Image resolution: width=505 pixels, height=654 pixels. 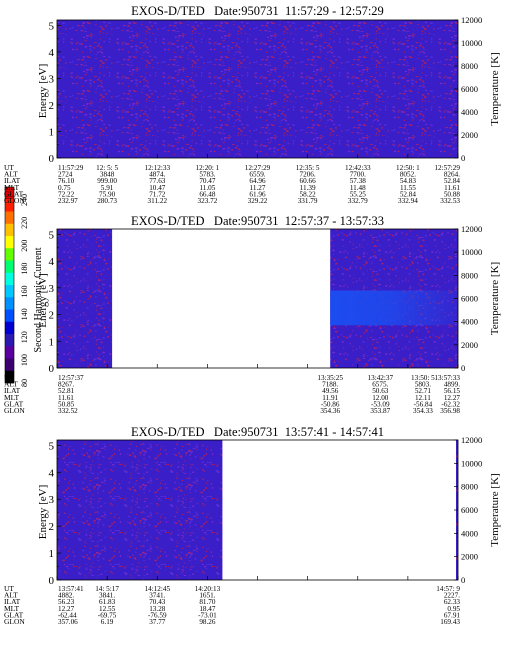 What do you see at coordinates (450, 622) in the screenshot?
I see `ephemeris-value: 169.43` at bounding box center [450, 622].